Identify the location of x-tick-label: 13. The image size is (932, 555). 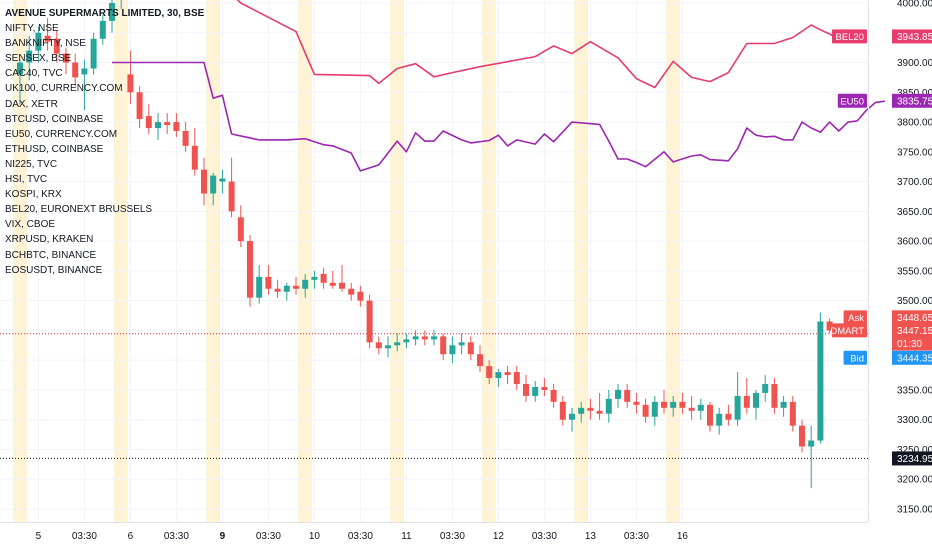
(591, 536).